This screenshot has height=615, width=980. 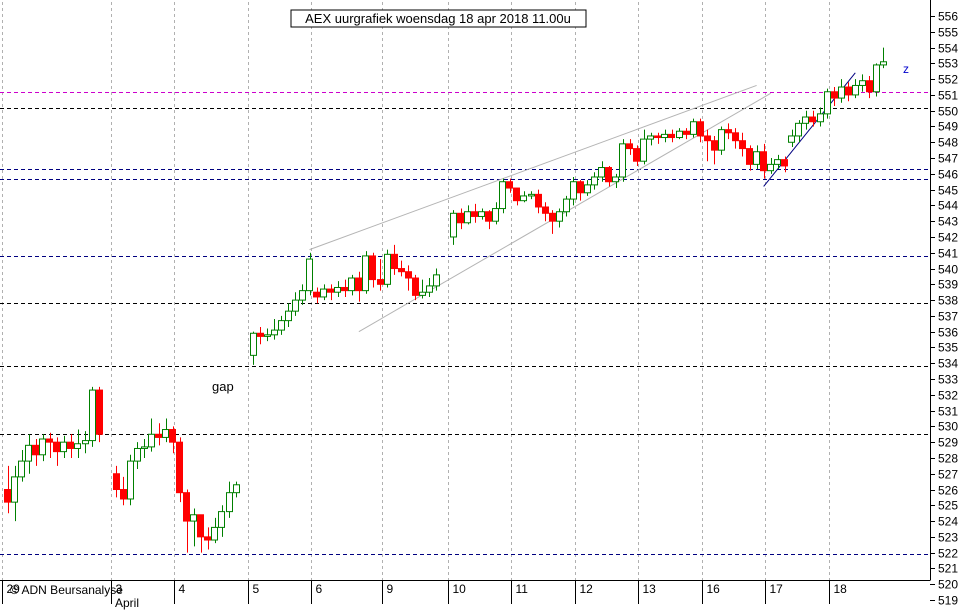 I want to click on y-tick-label: 527, so click(x=948, y=475).